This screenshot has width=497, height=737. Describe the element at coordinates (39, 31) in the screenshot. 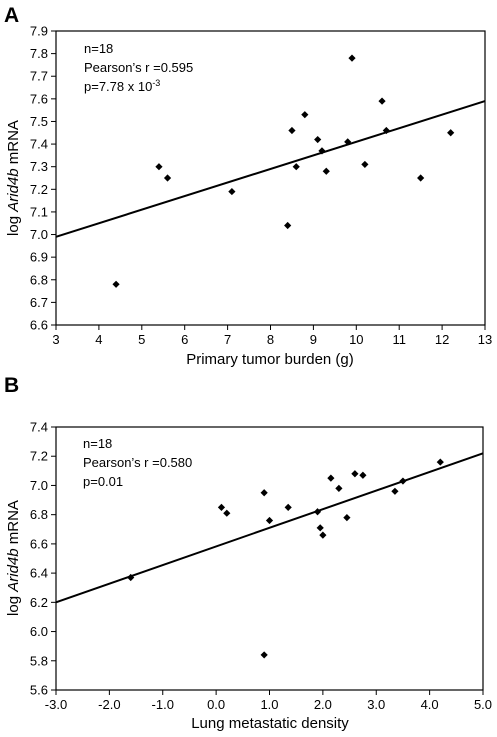

I see `y-tick-label: 7.9` at that location.